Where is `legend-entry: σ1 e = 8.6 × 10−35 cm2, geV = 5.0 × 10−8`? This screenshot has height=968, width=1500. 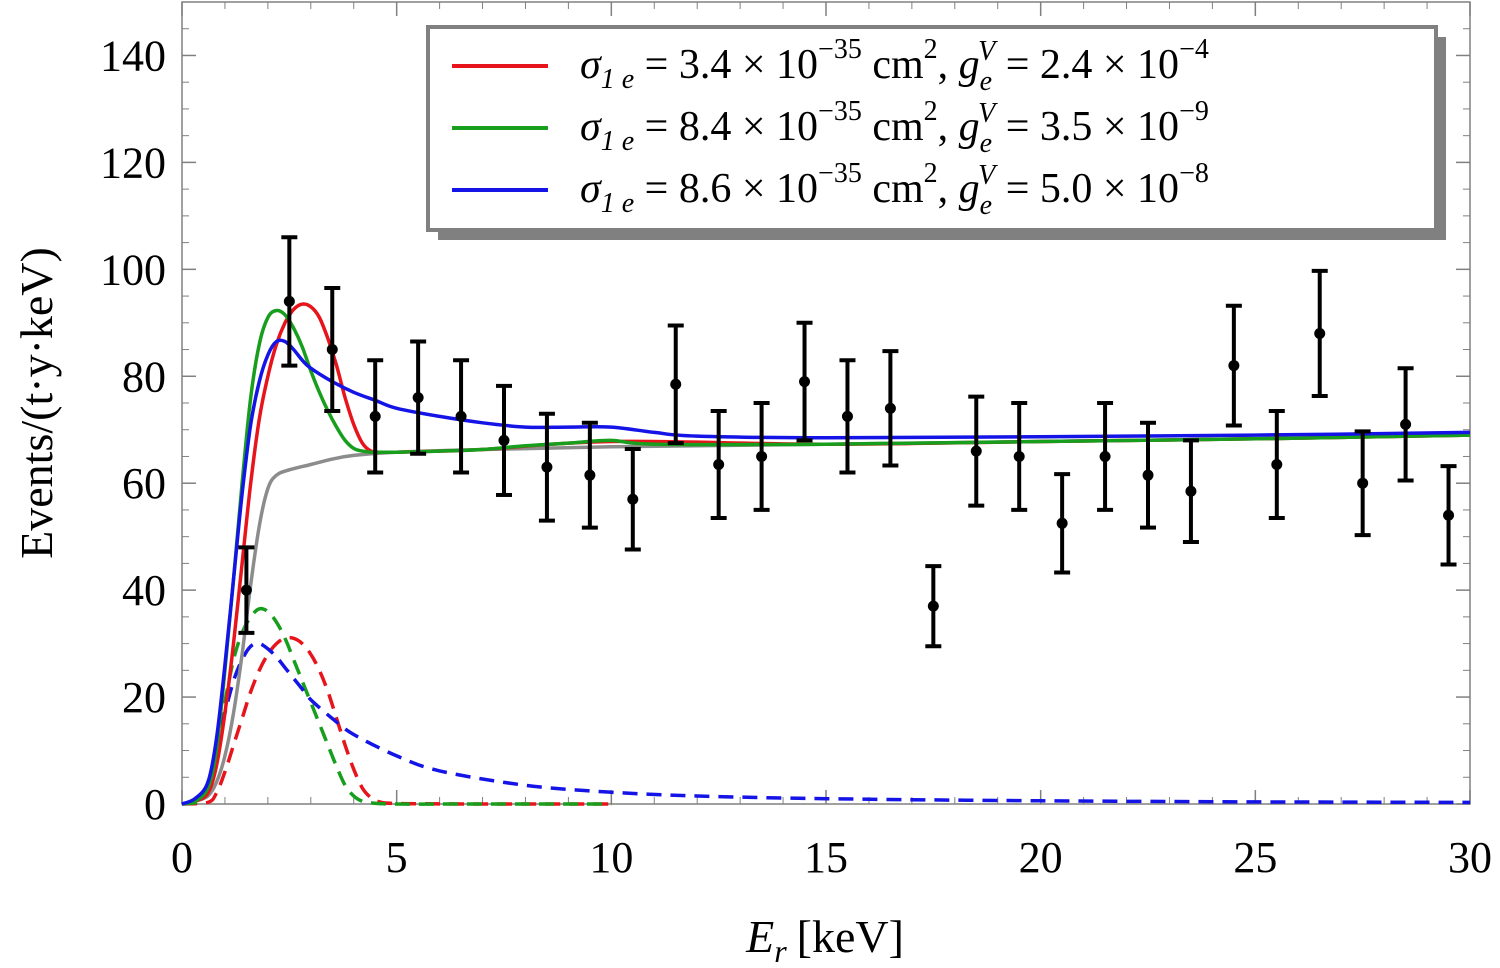
legend-entry: σ1 e = 8.6 × 10−35 cm2, geV = 5.0 × 10−8 is located at coordinates (830, 189).